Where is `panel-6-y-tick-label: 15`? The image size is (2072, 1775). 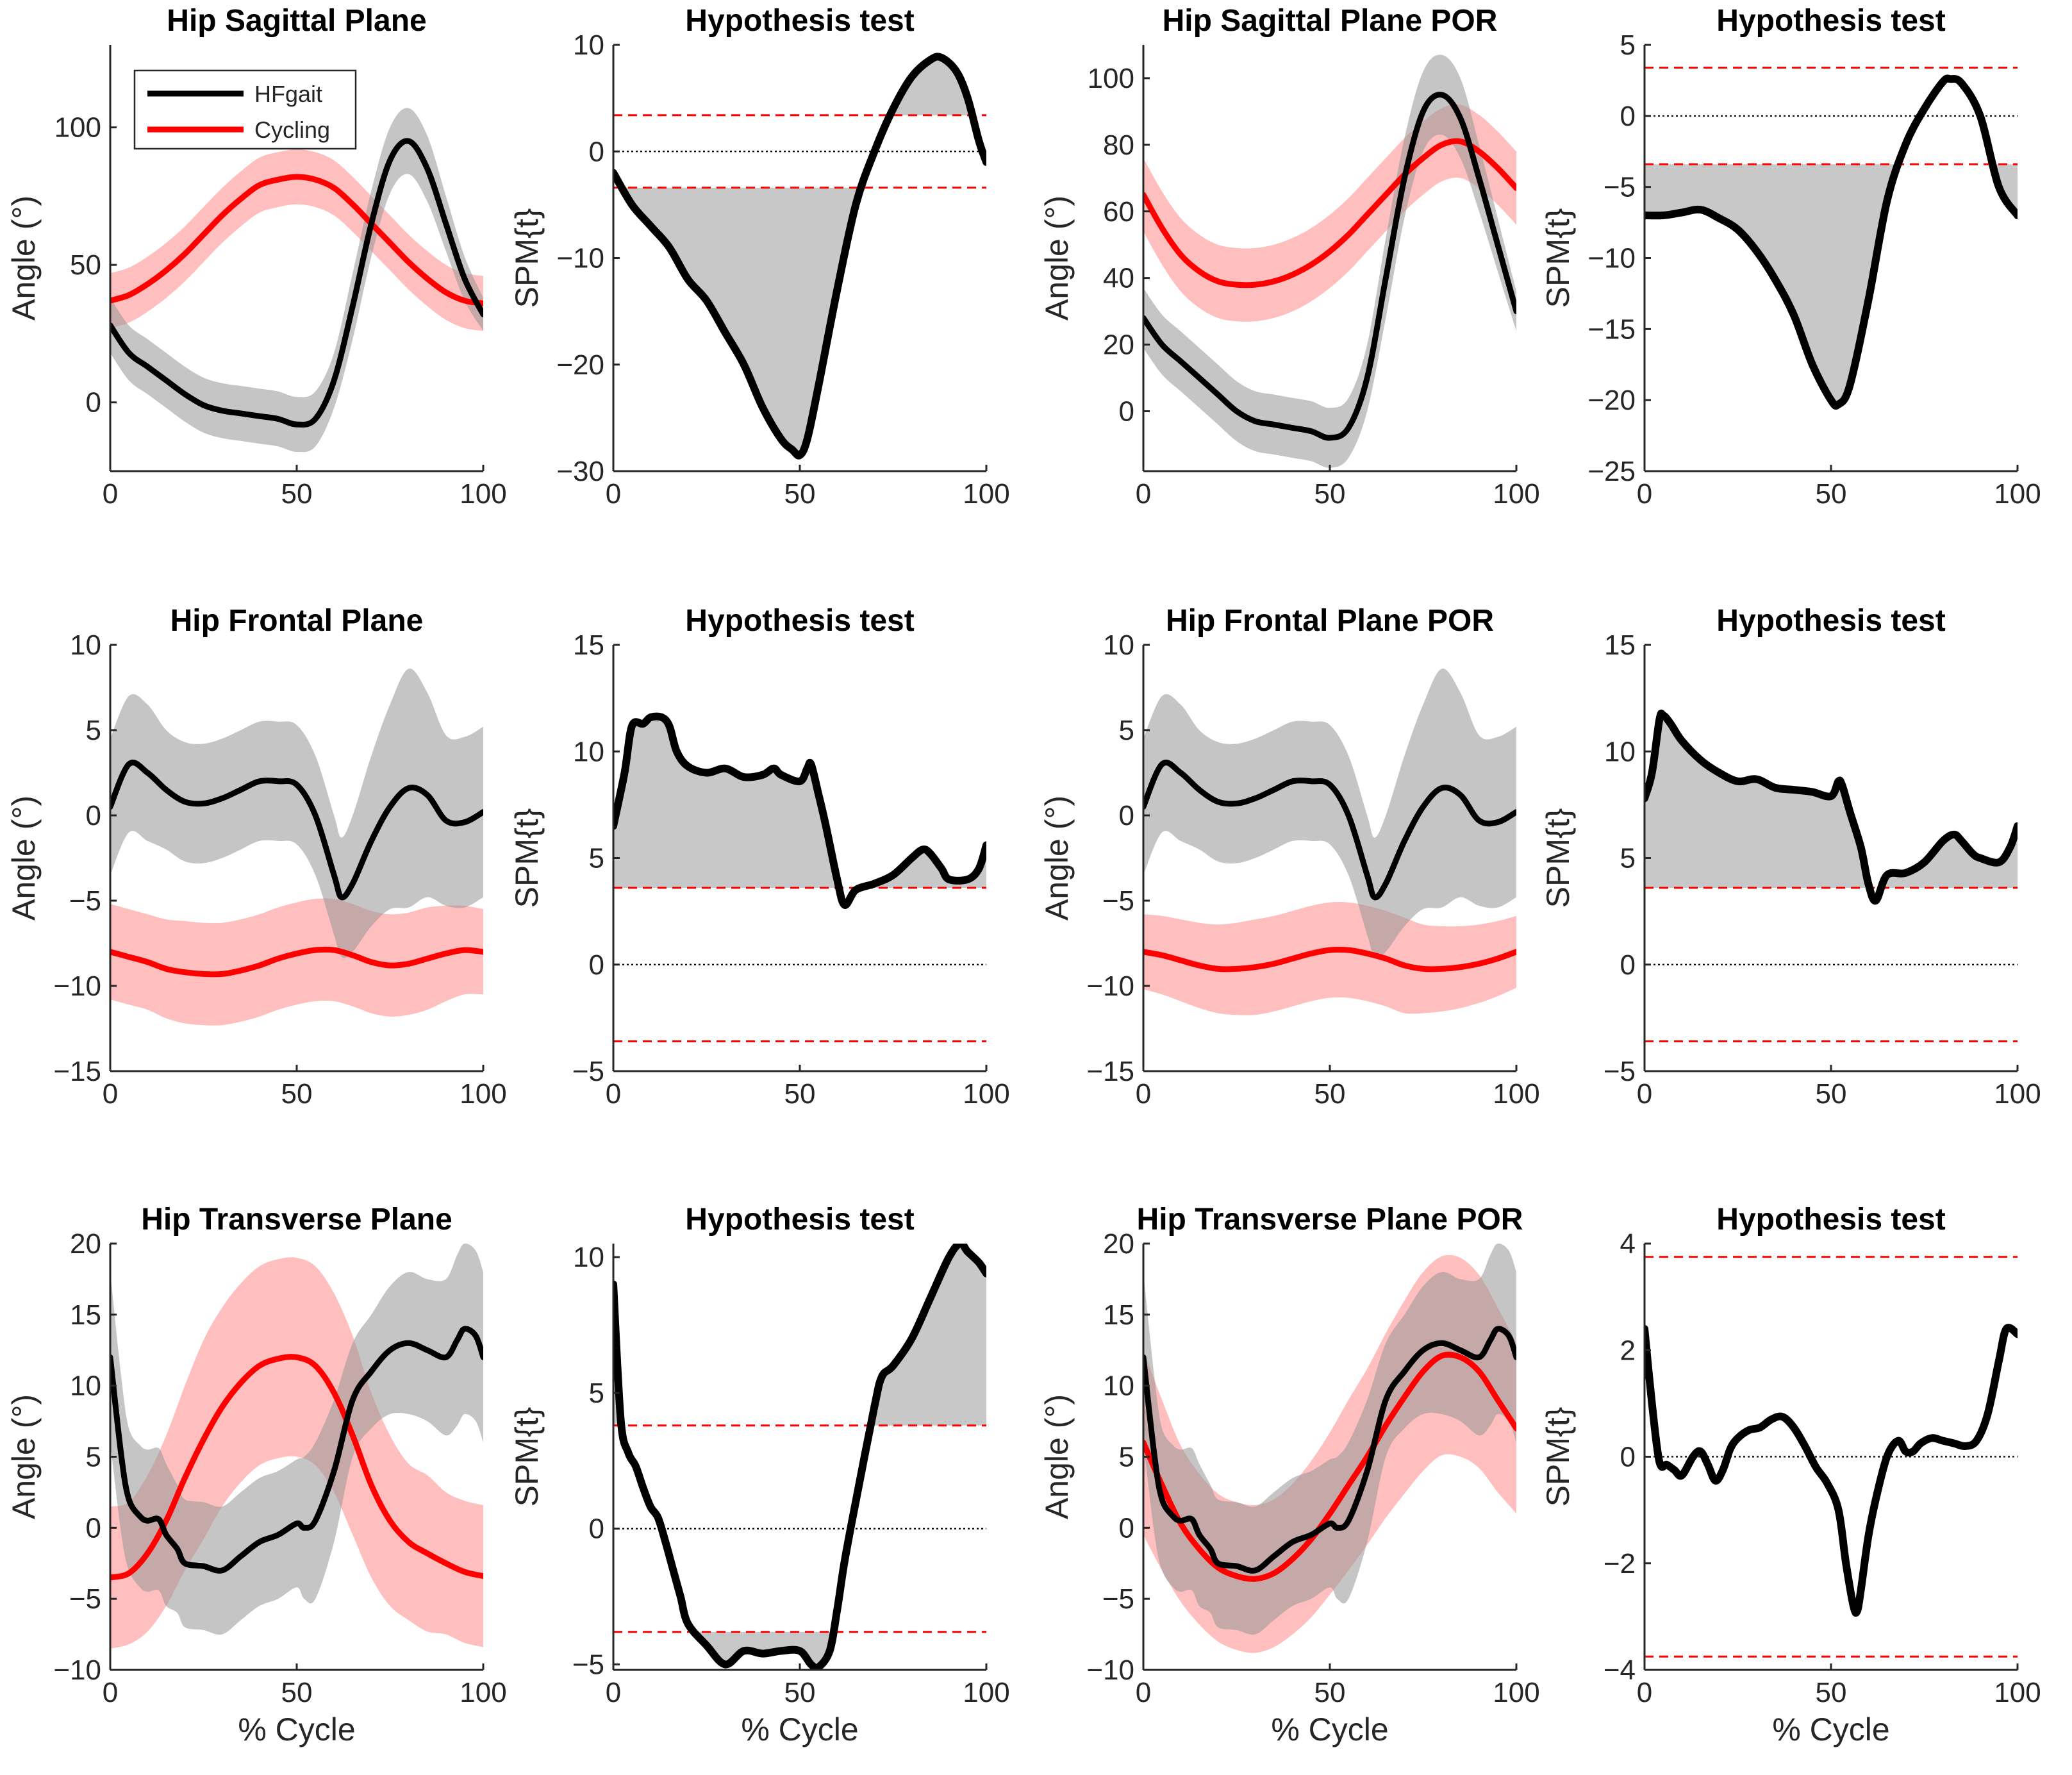 panel-6-y-tick-label: 15 is located at coordinates (588, 645).